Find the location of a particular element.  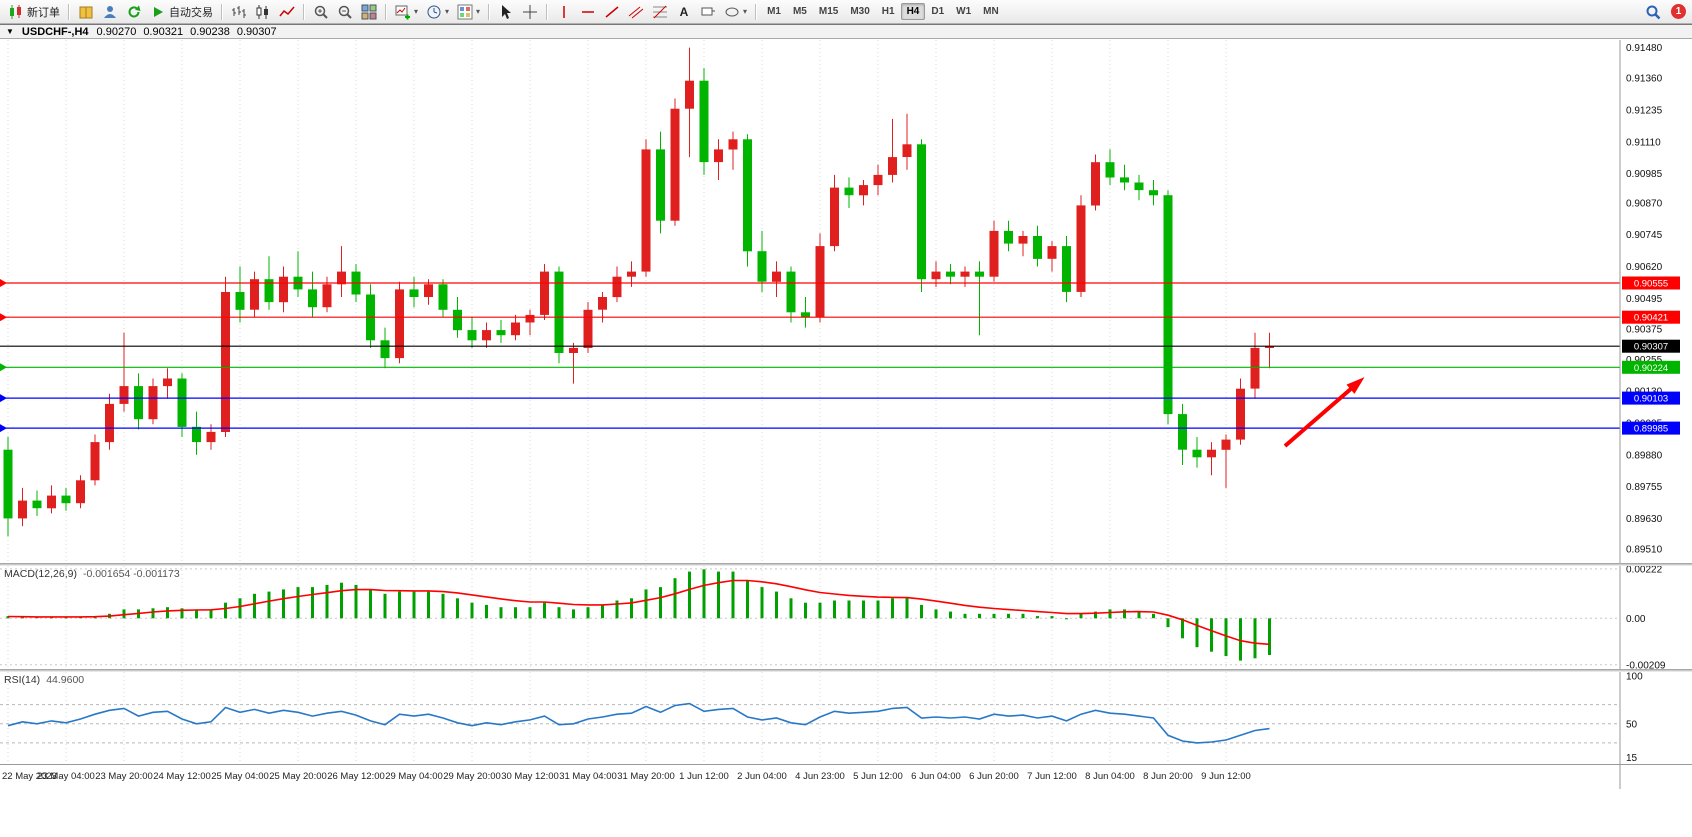

horizontal-line-button is located at coordinates (588, 12).